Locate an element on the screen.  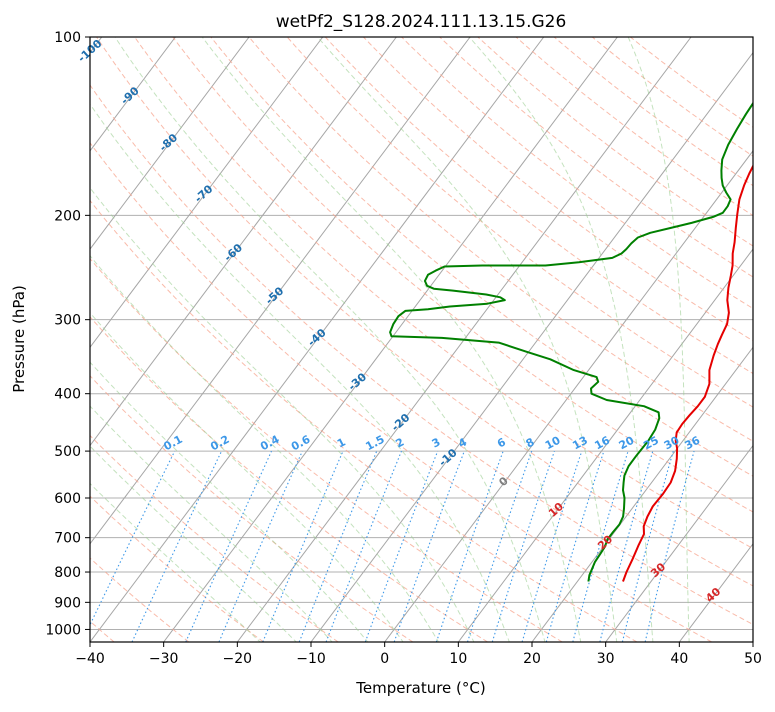
x-axis-label: Temperature (°C) is located at coordinates (420, 688).